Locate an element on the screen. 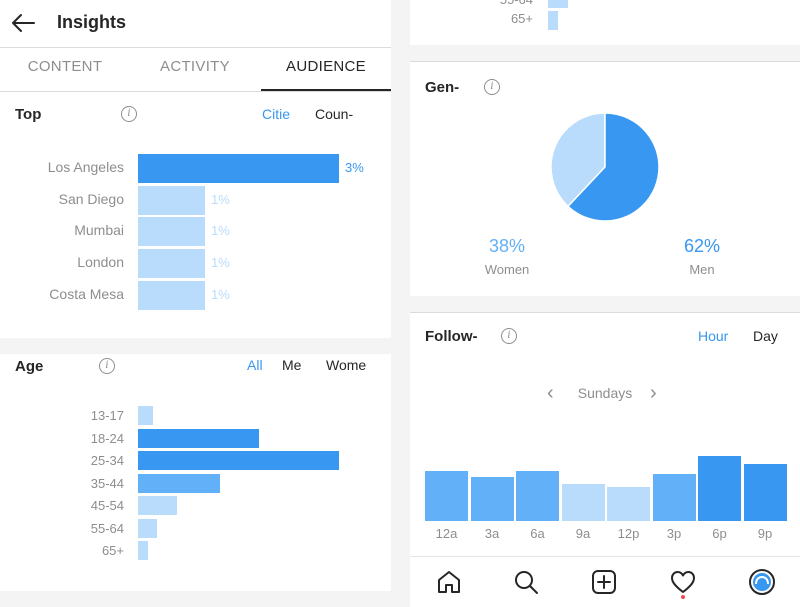  gender-title: Gen- is located at coordinates (442, 87).